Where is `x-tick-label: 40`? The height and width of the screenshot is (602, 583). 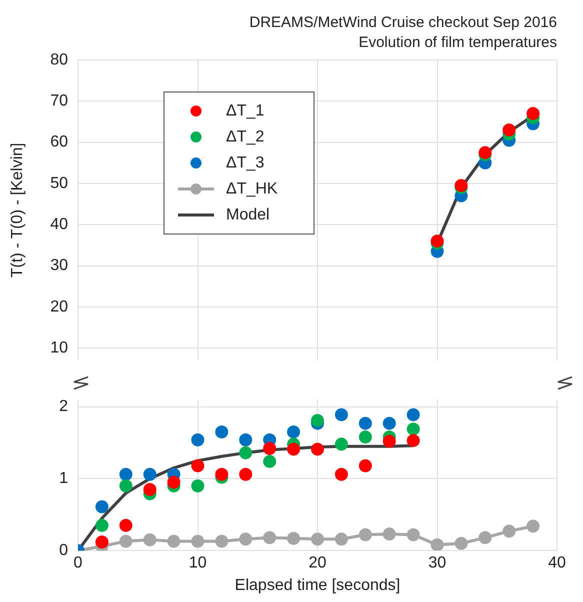 x-tick-label: 40 is located at coordinates (557, 563).